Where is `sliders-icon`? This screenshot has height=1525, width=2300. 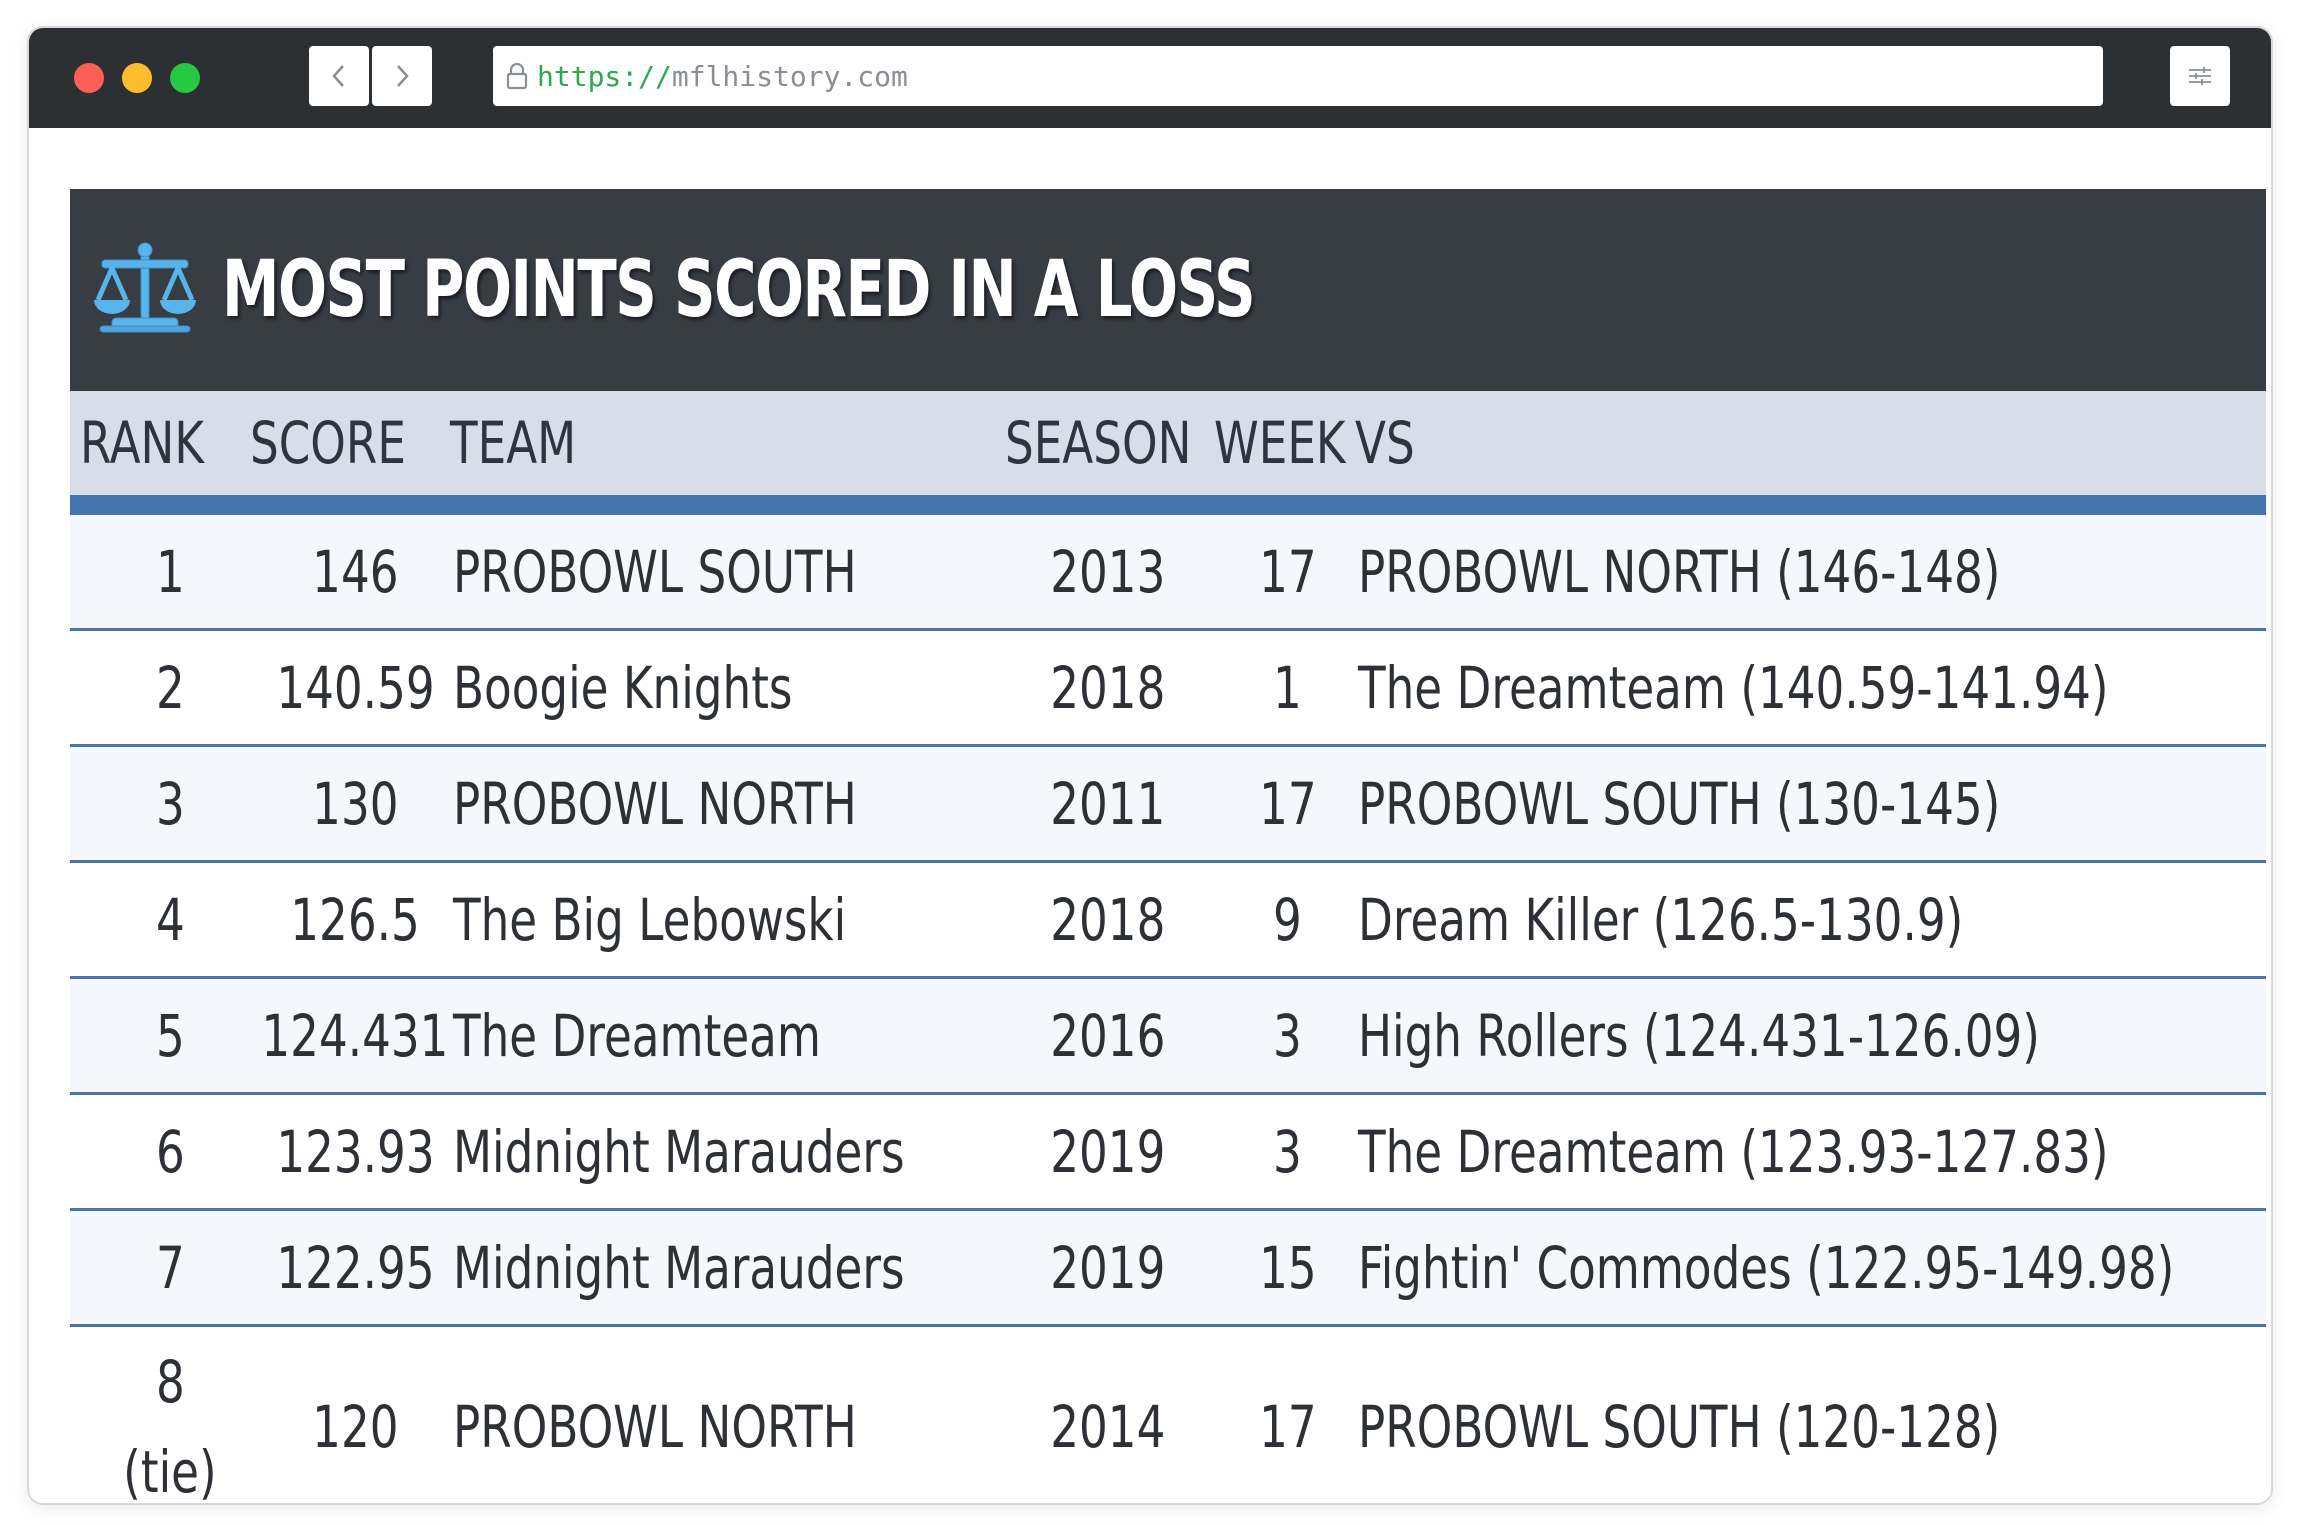
sliders-icon is located at coordinates (2200, 76).